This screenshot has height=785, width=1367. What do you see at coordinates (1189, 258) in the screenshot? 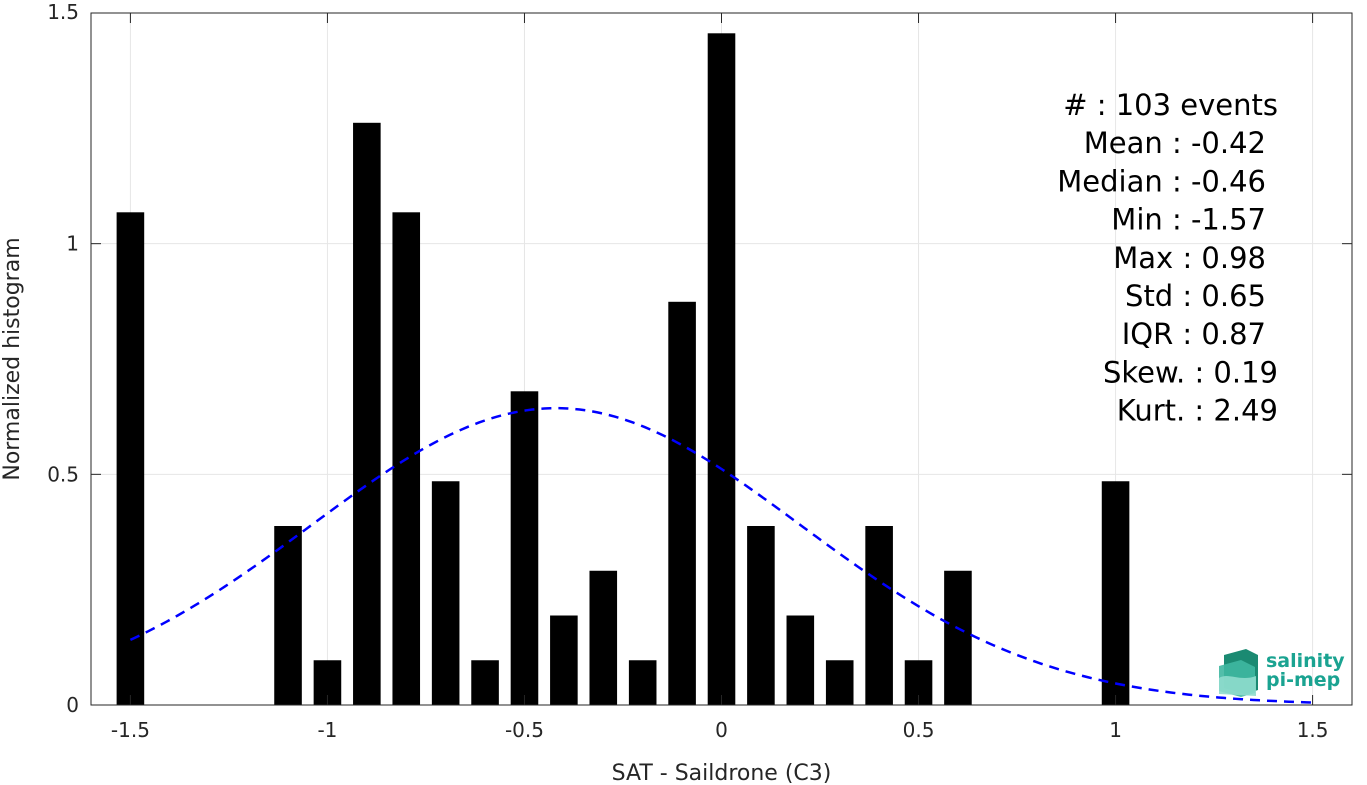
I see `stat-line-4: Max : 0.98` at bounding box center [1189, 258].